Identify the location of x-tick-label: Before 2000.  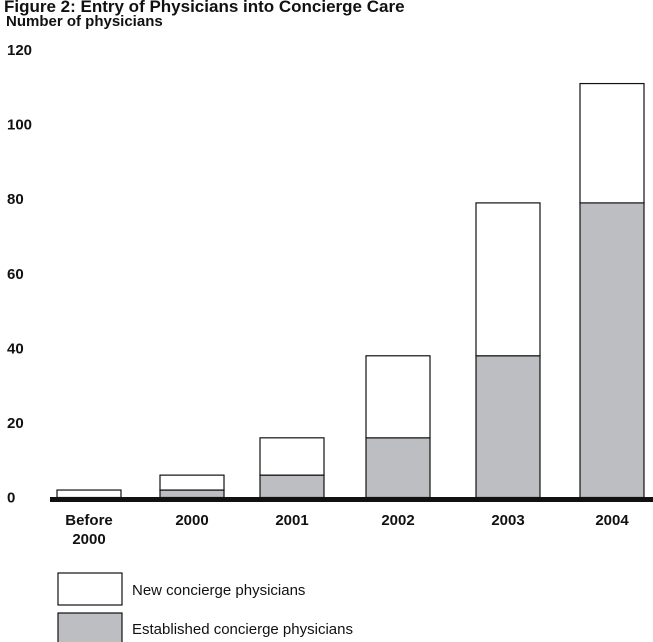
(89, 530).